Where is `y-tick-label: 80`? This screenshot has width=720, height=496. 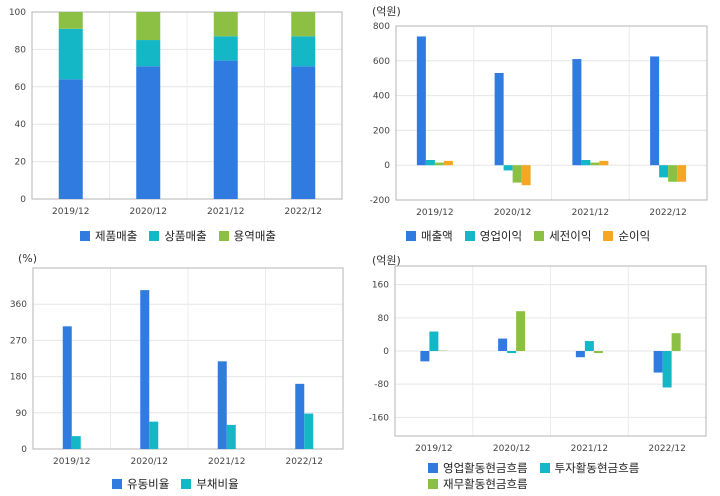
y-tick-label: 80 is located at coordinates (384, 319).